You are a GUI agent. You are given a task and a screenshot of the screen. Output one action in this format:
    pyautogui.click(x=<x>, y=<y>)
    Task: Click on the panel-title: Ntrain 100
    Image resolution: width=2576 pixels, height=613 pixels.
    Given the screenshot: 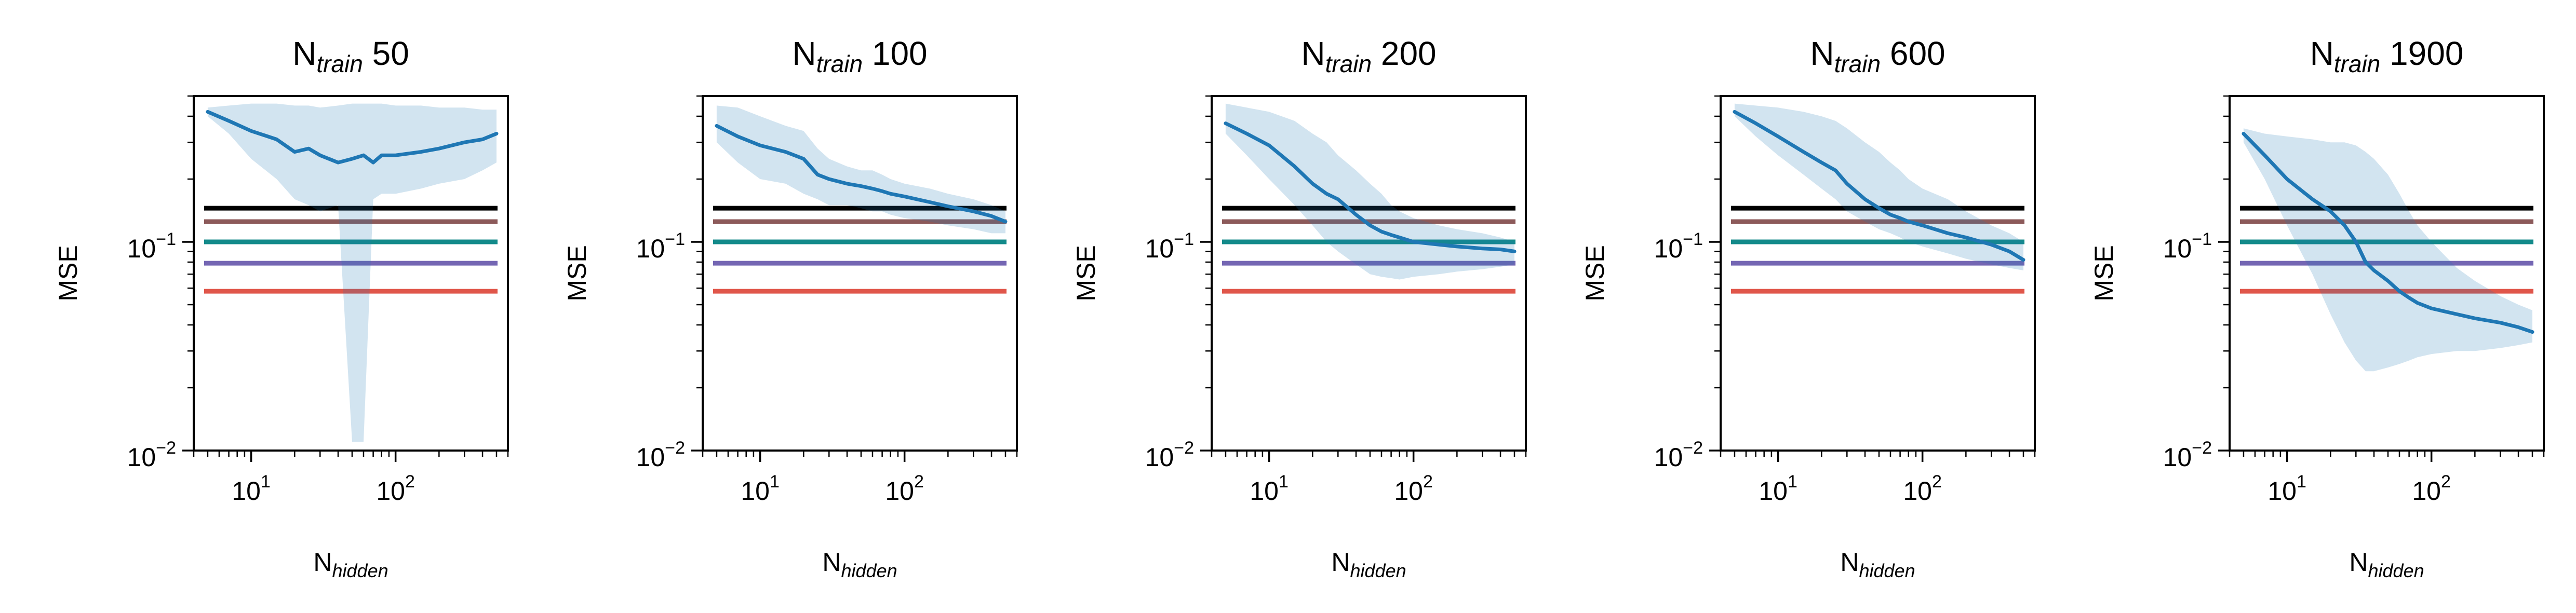 What is the action you would take?
    pyautogui.click(x=860, y=56)
    